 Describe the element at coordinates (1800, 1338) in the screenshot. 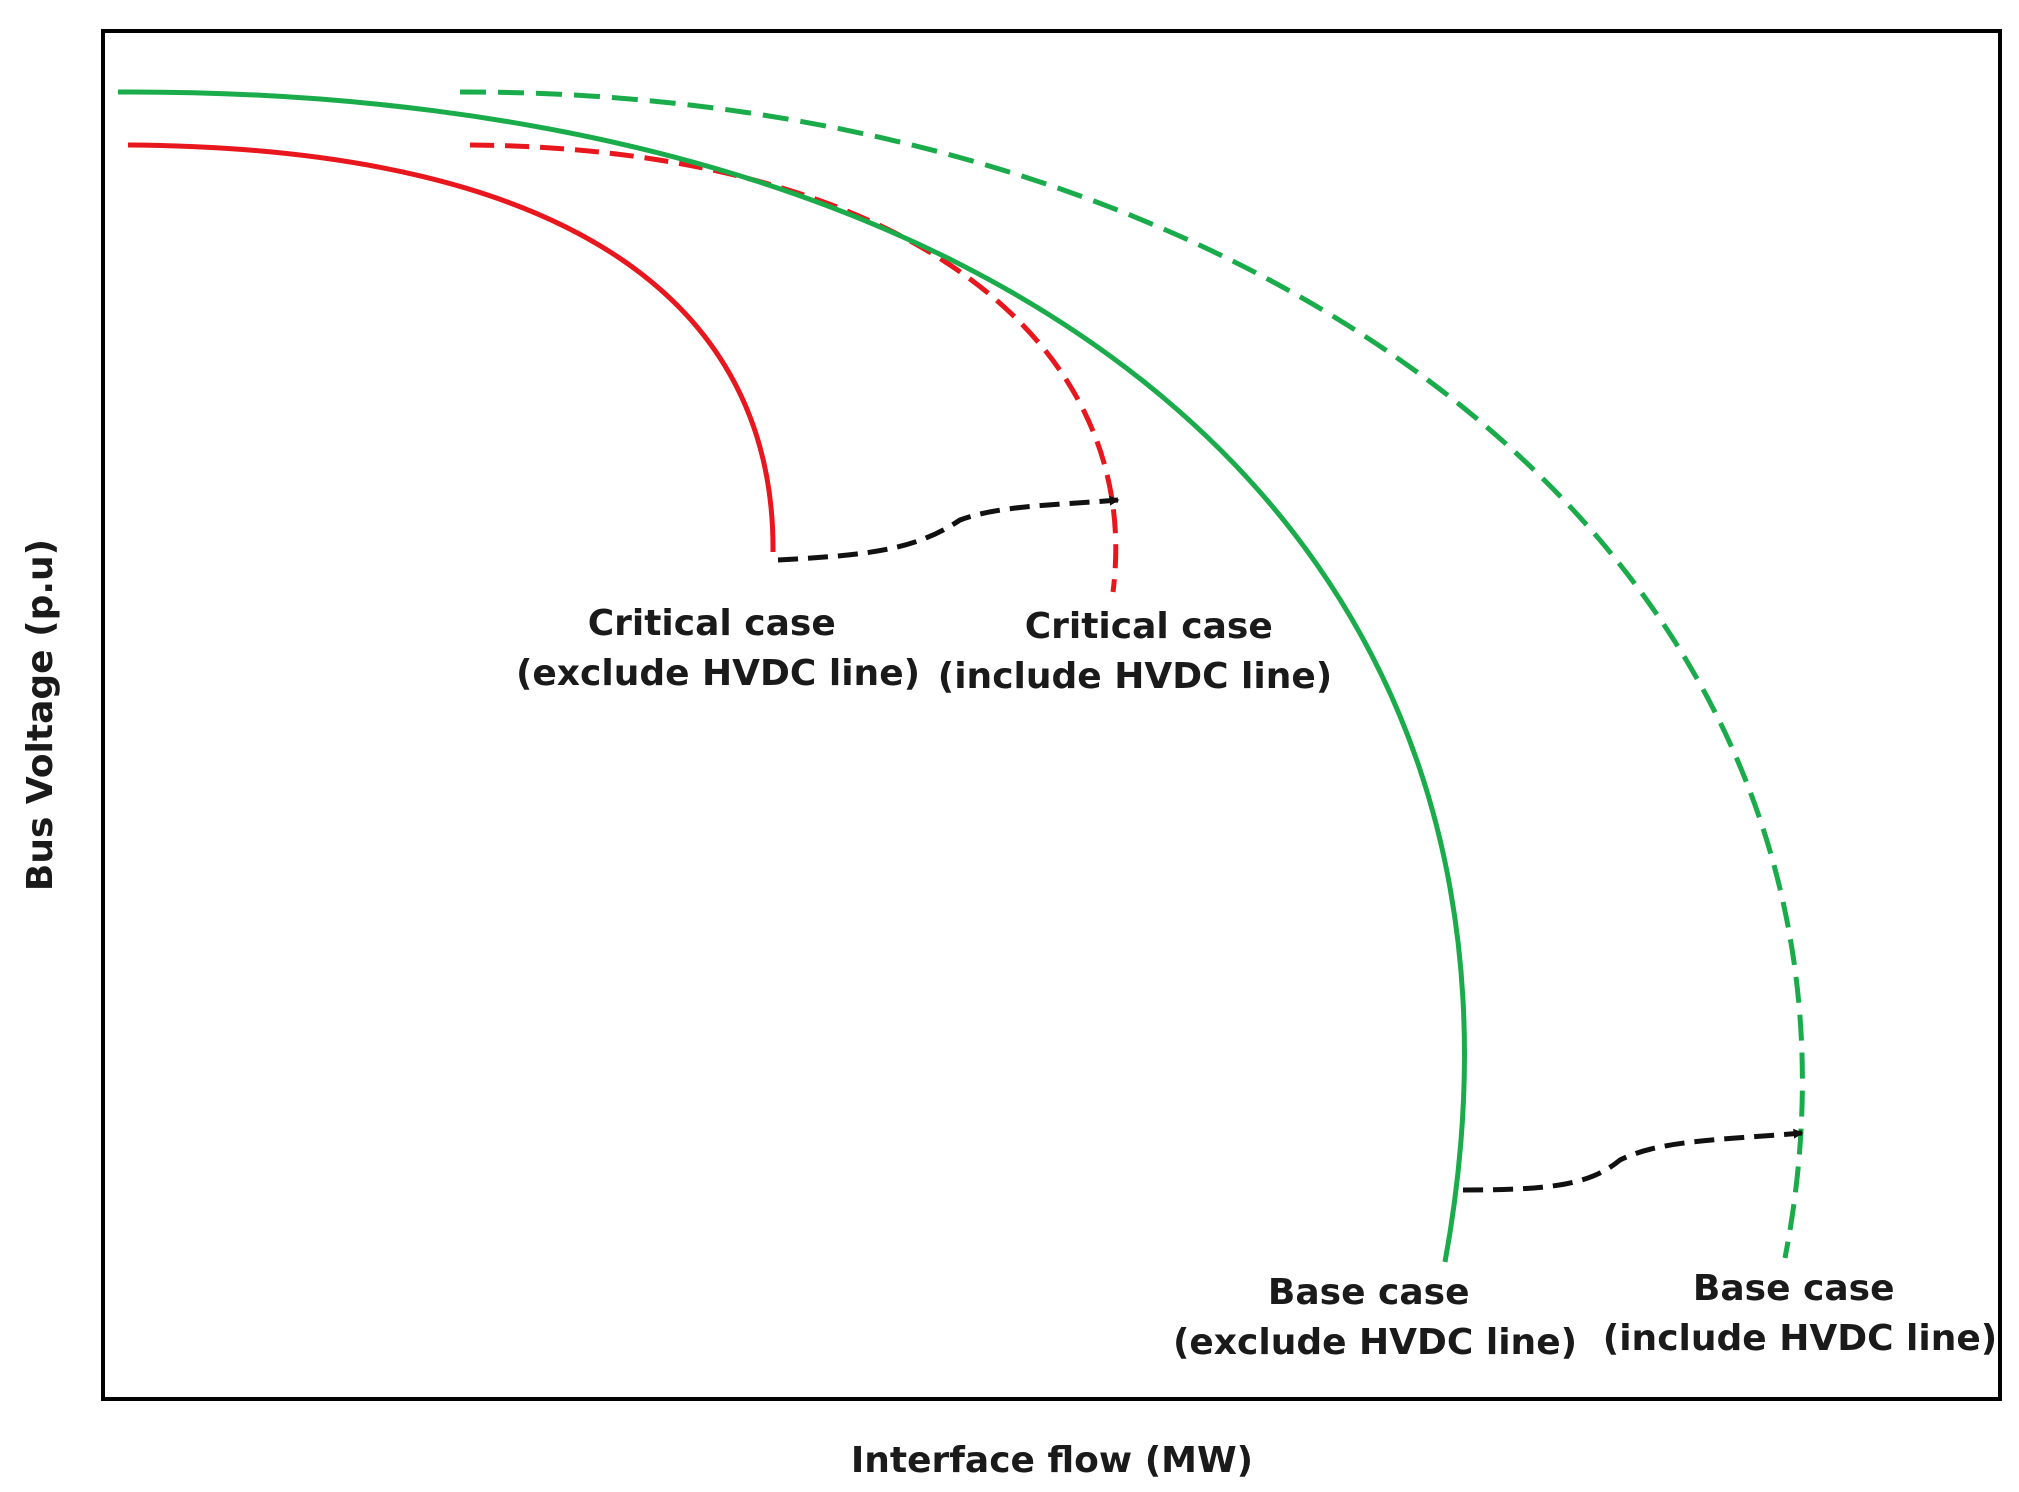

I see `label-base-include-line2: (include HVDC line)` at that location.